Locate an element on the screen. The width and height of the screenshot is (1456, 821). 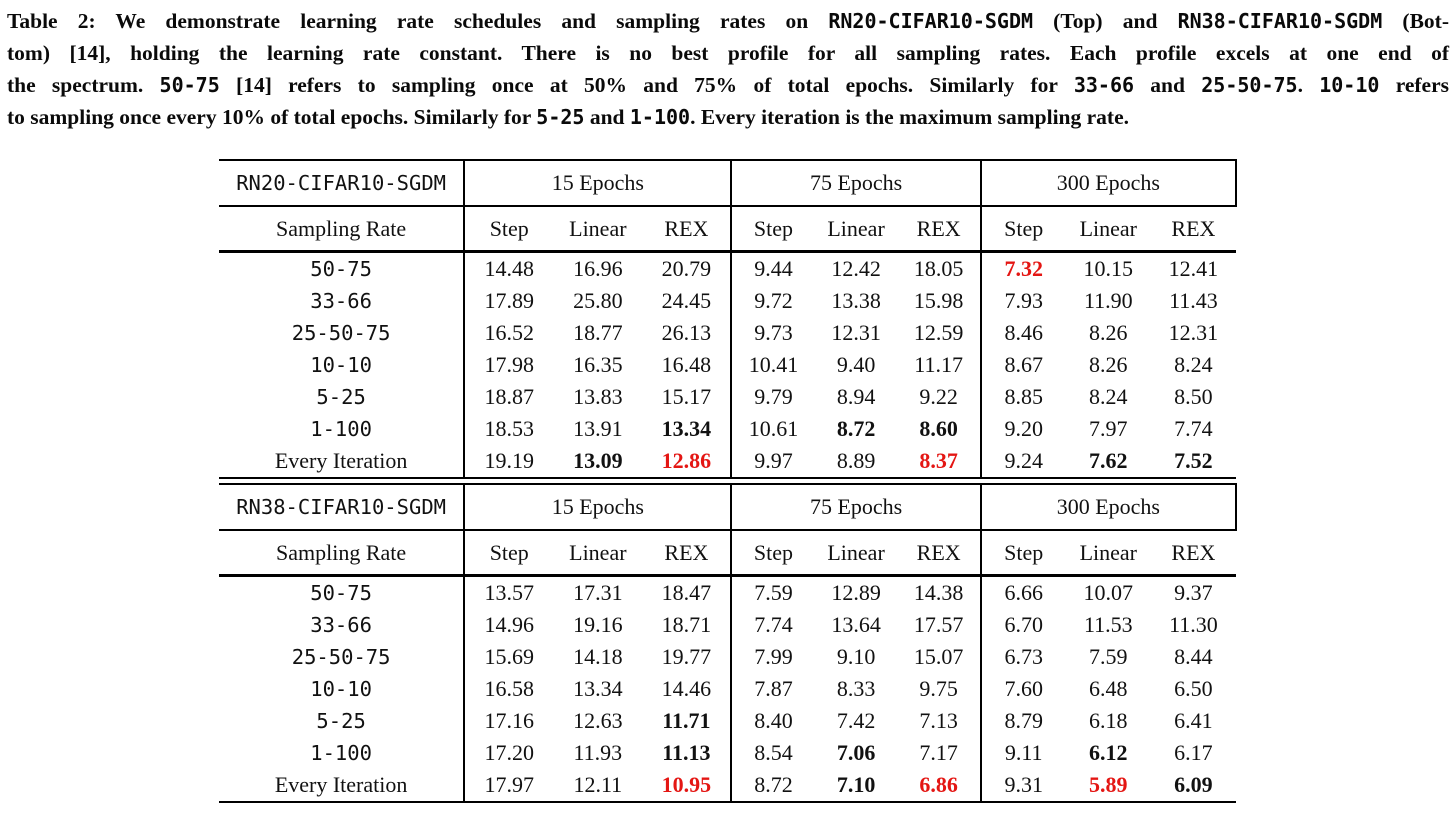
value-cell: 24.45 is located at coordinates (686, 300).